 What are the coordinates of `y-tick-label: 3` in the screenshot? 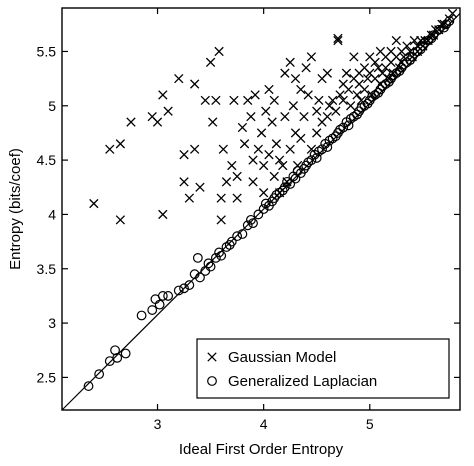 It's located at (52, 323).